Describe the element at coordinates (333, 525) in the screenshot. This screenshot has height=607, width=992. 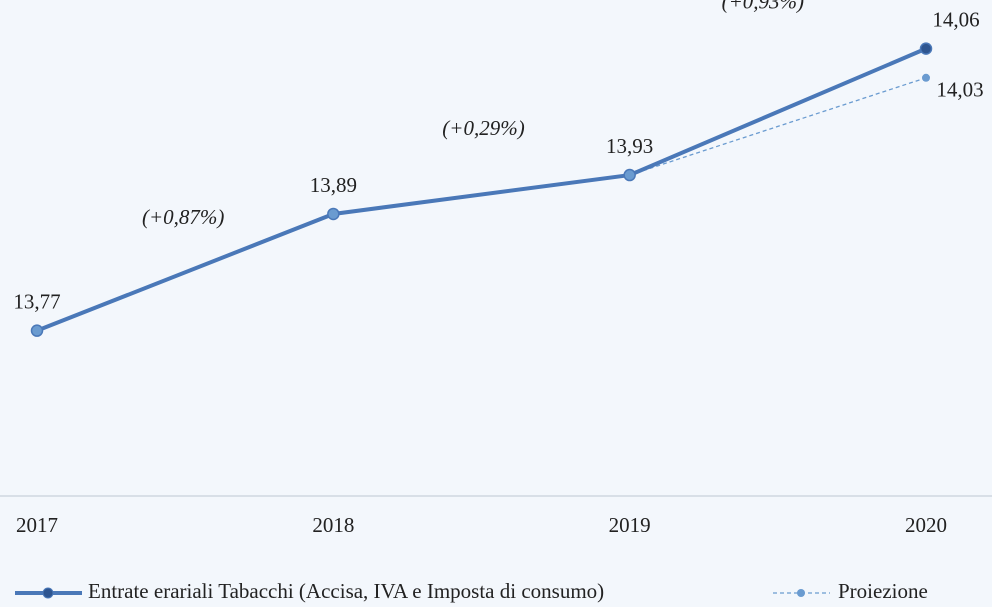
I see `x-tick-label: 2018` at that location.